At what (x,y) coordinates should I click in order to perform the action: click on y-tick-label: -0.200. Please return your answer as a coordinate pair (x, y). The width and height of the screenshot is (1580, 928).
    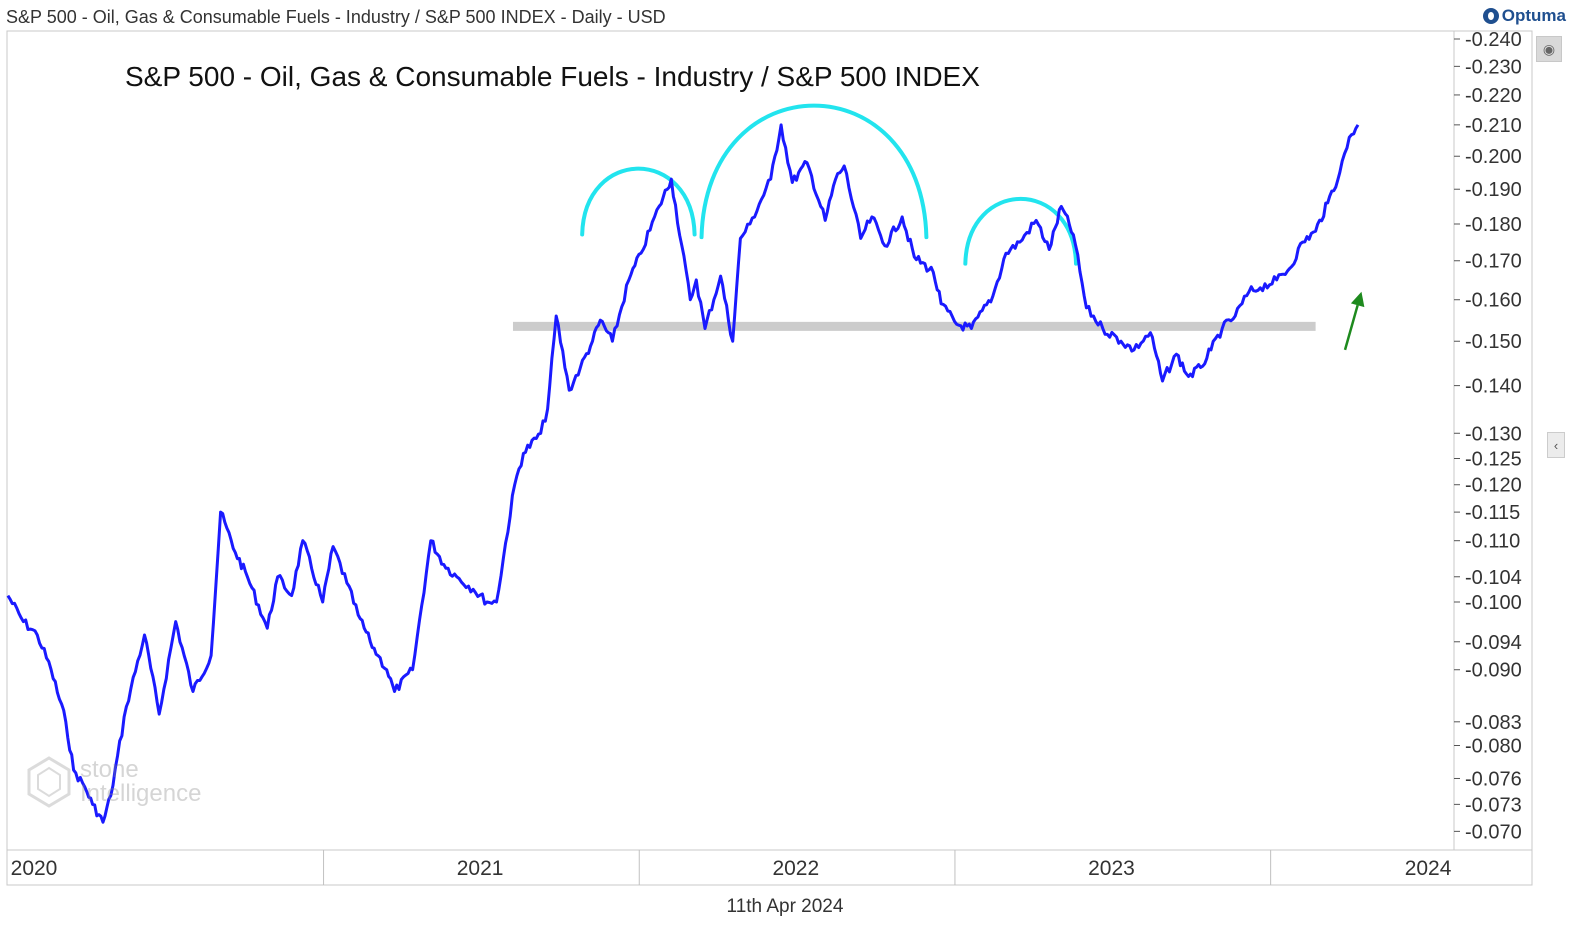
    Looking at the image, I should click on (1493, 157).